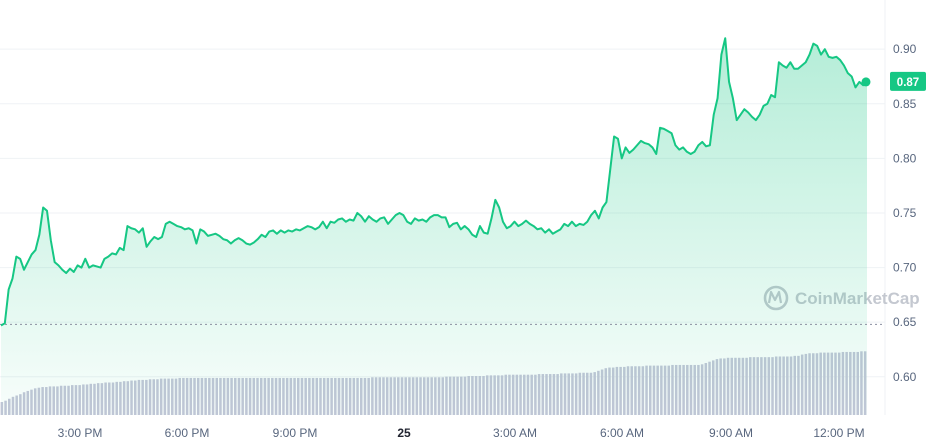 This screenshot has width=931, height=445. I want to click on last-price-label: 0.87, so click(908, 81).